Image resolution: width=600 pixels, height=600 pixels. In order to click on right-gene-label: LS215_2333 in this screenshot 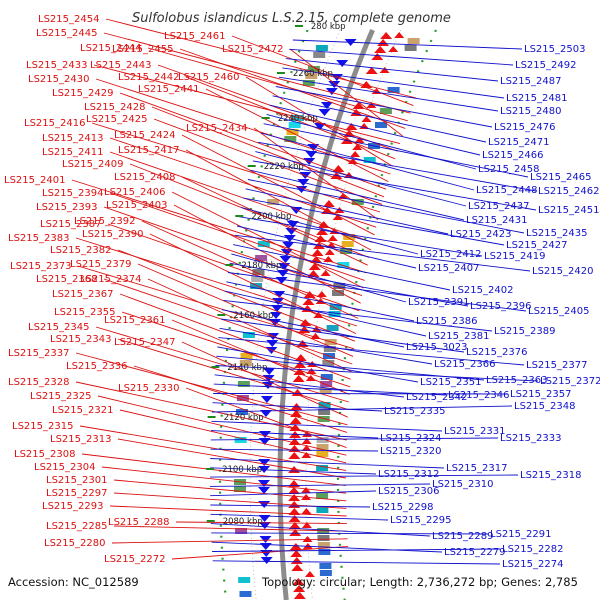, I will do `click(530, 438)`.